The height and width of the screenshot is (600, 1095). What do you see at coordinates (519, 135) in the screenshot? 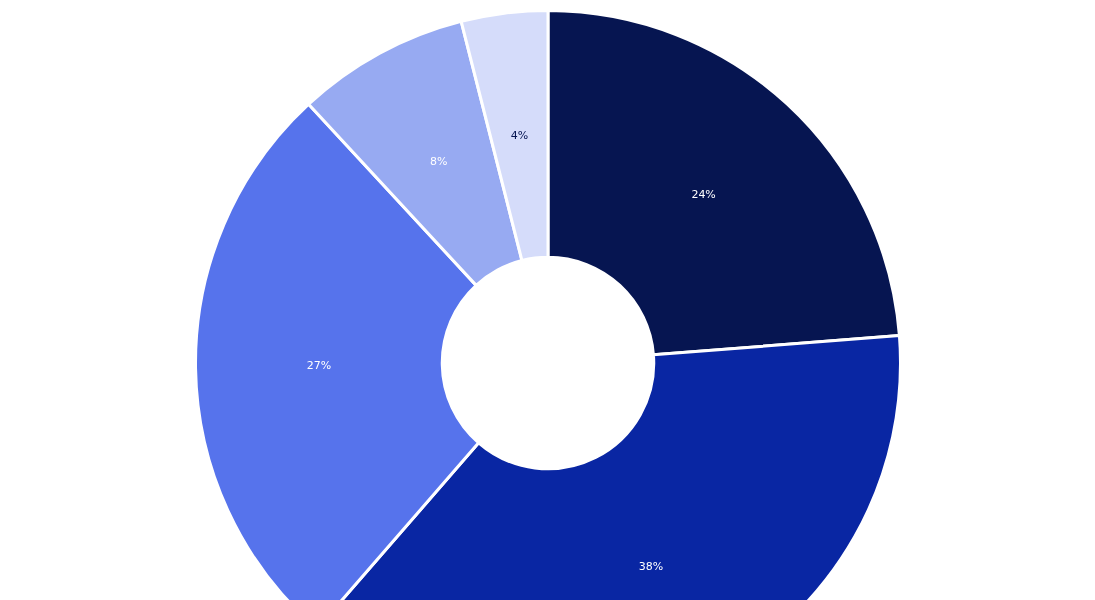
I see `data-label: 4%` at bounding box center [519, 135].